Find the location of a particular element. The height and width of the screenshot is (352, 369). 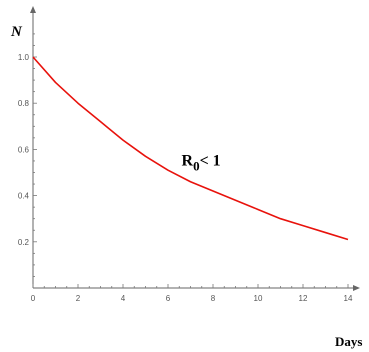

r0-annotation-base: R is located at coordinates (188, 161).